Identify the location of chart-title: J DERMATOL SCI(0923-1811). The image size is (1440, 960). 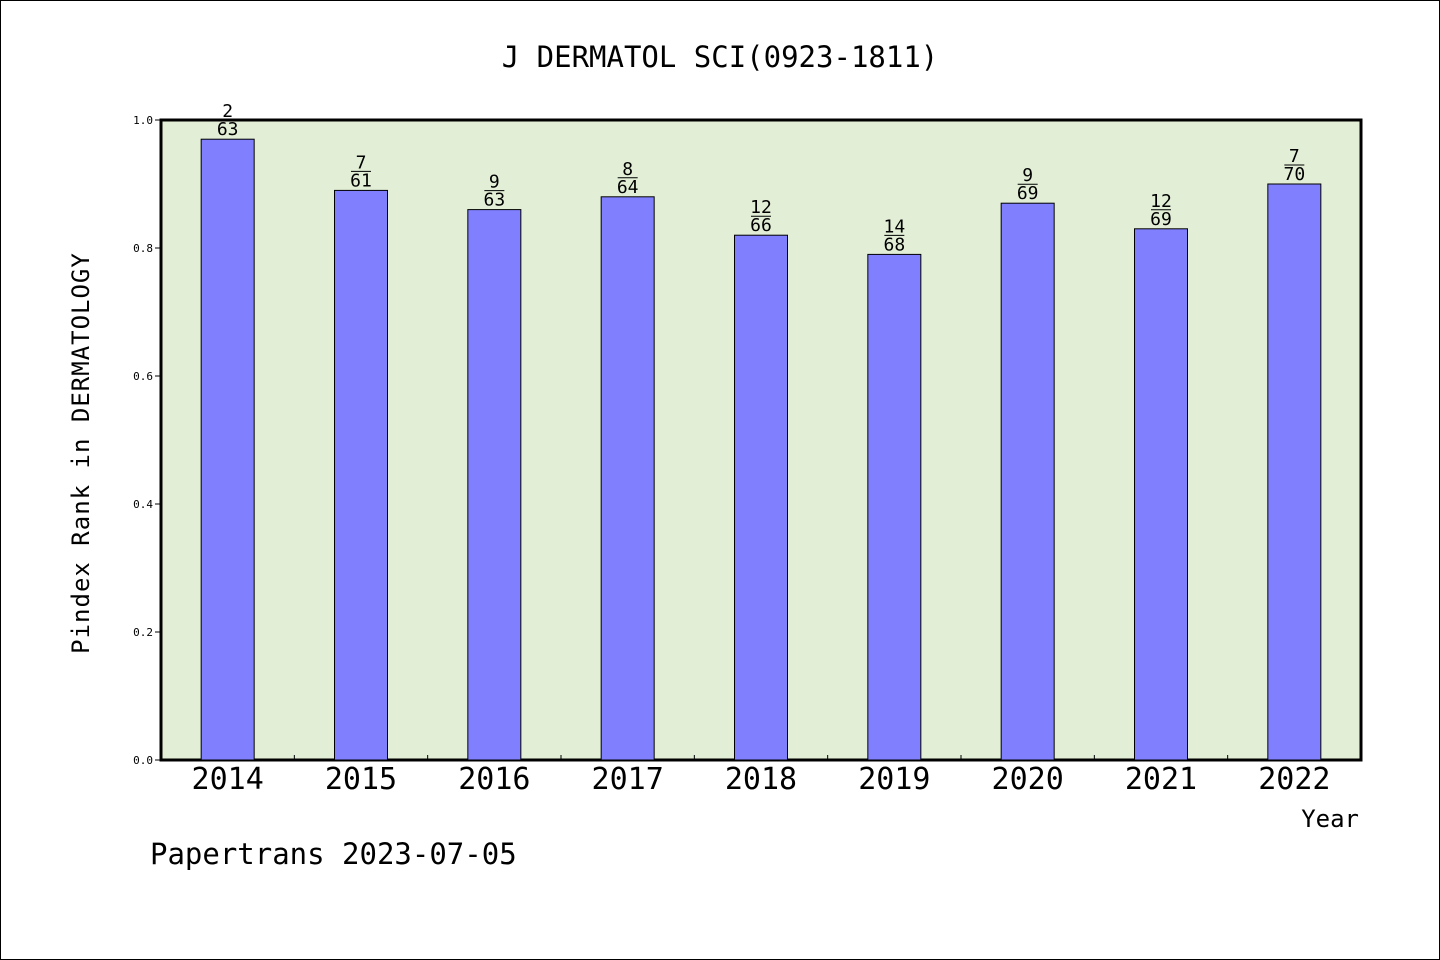
(720, 57).